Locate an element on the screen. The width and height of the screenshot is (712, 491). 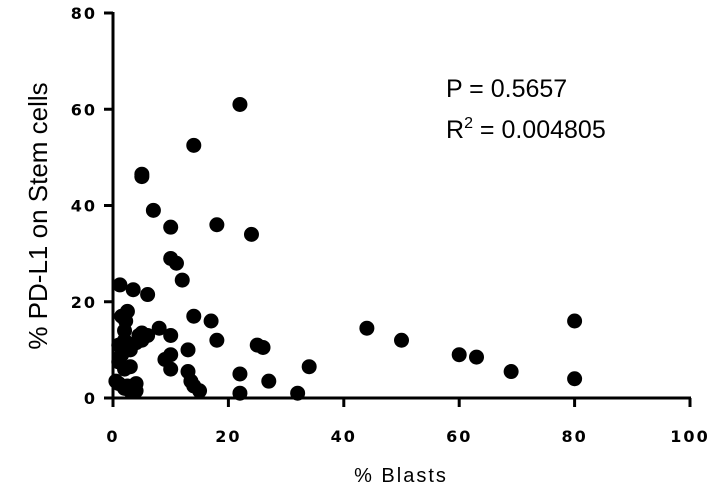
r-squared-exponent: 2 is located at coordinates (468, 123).